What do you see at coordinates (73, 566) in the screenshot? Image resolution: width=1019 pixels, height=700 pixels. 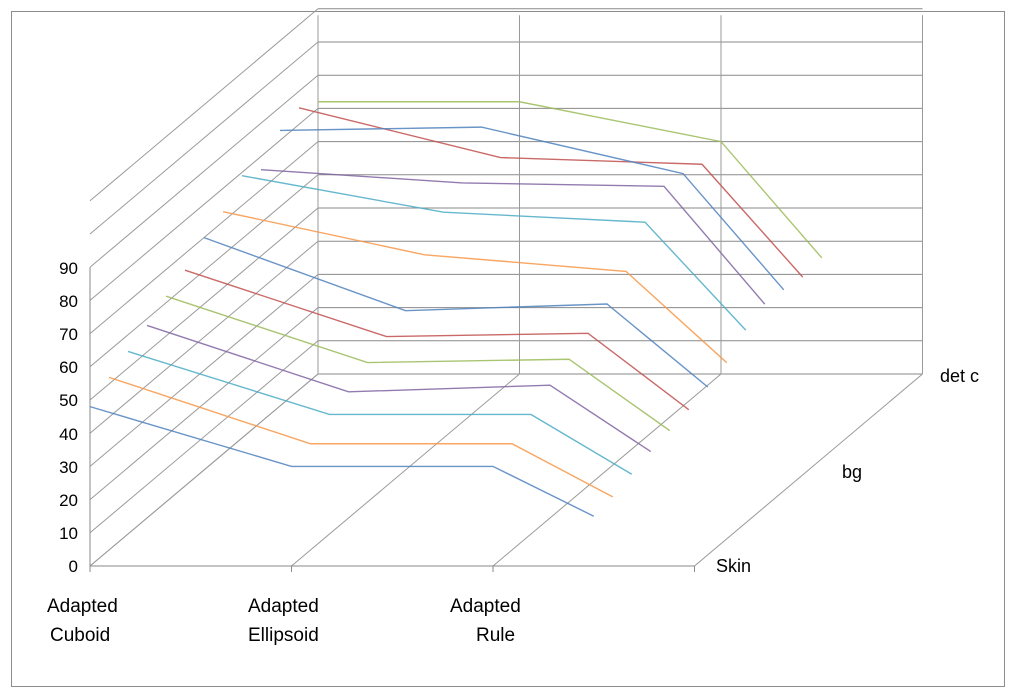 I see `y-tick-label: 0` at bounding box center [73, 566].